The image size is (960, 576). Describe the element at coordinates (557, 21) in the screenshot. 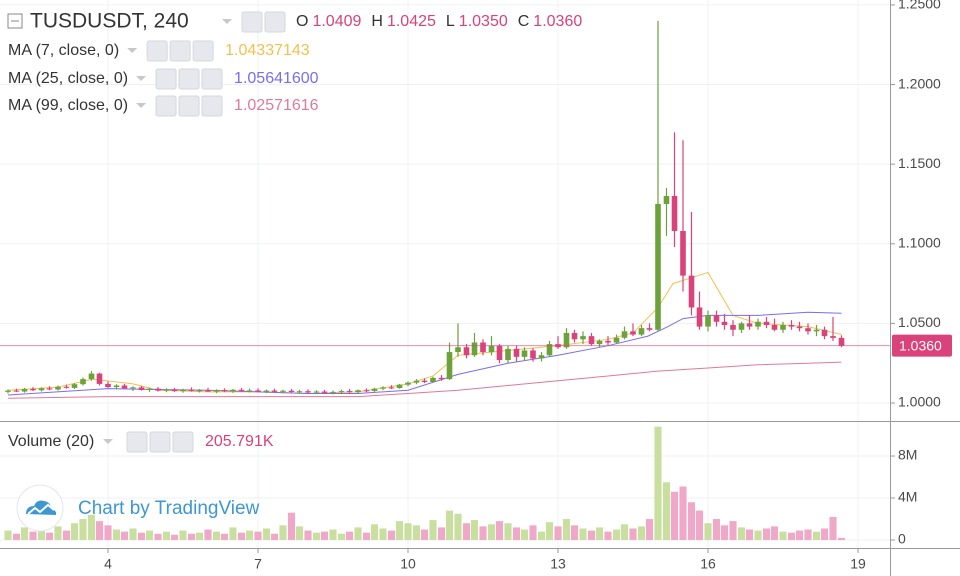

I see `ohlc-value: 1.0360` at that location.